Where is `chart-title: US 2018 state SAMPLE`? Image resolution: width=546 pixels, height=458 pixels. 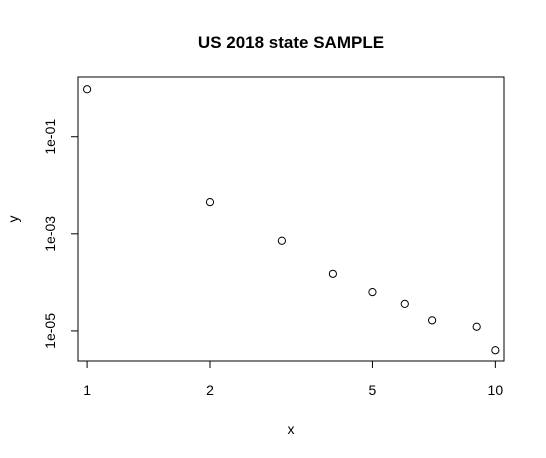 chart-title: US 2018 state SAMPLE is located at coordinates (291, 42).